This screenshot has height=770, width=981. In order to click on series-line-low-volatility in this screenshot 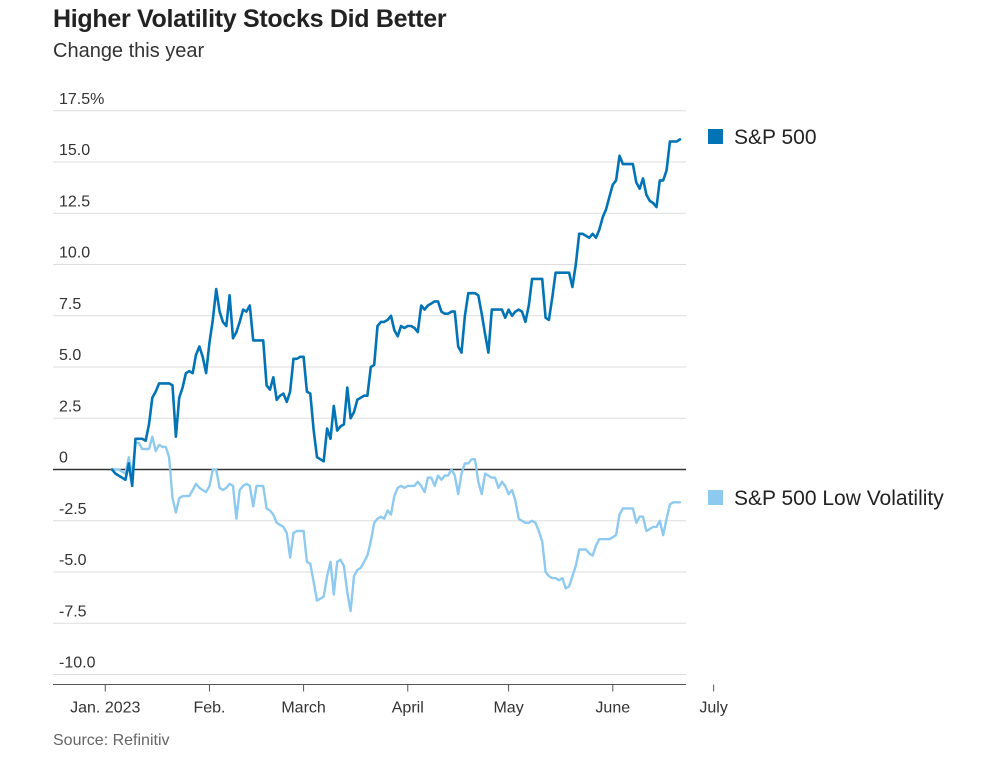, I will do `click(396, 524)`.